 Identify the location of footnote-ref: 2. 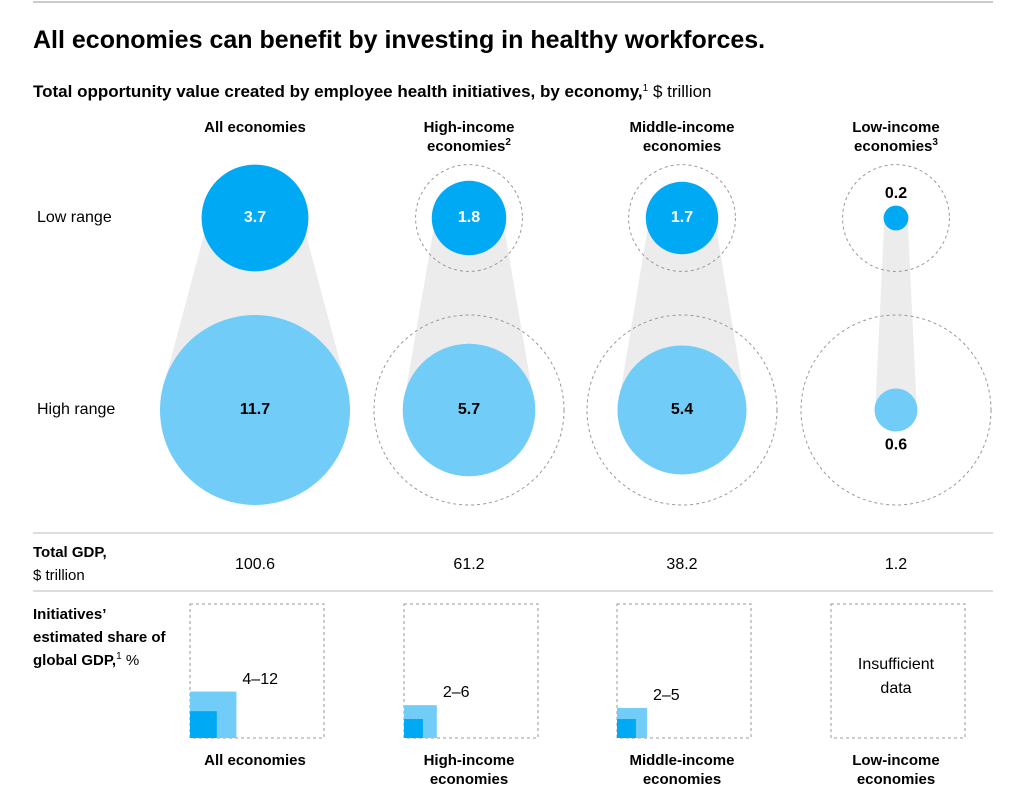
(508, 142).